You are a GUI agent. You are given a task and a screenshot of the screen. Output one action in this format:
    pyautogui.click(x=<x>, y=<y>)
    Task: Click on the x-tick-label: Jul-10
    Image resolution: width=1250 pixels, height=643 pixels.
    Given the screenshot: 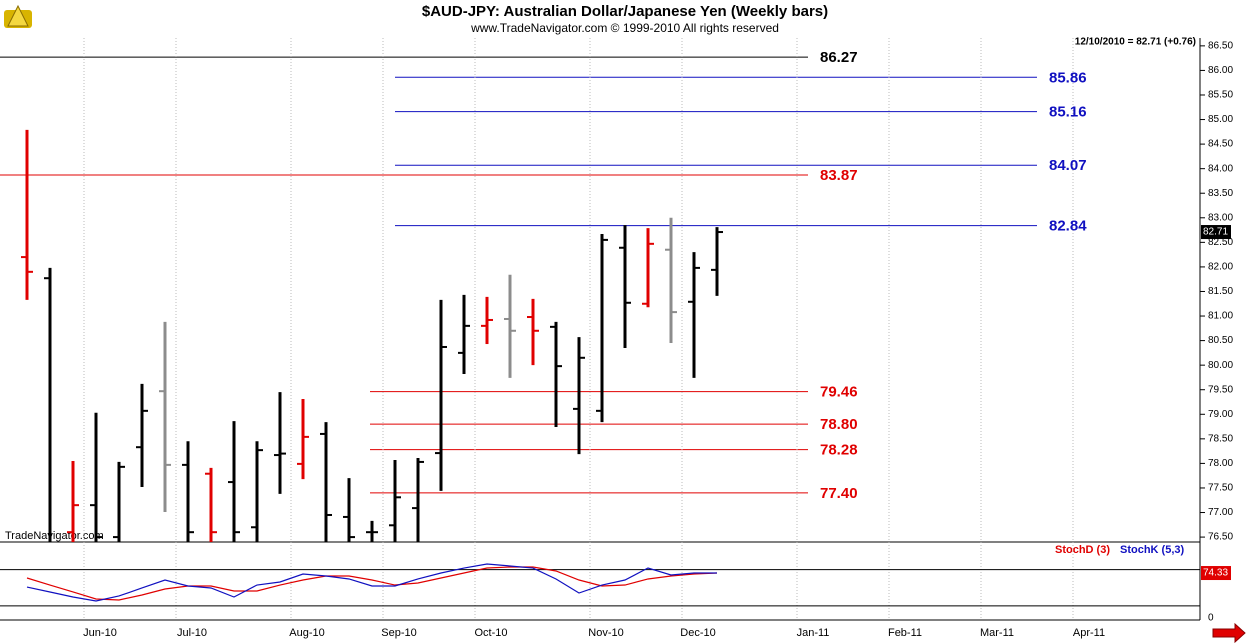 What is the action you would take?
    pyautogui.click(x=192, y=633)
    